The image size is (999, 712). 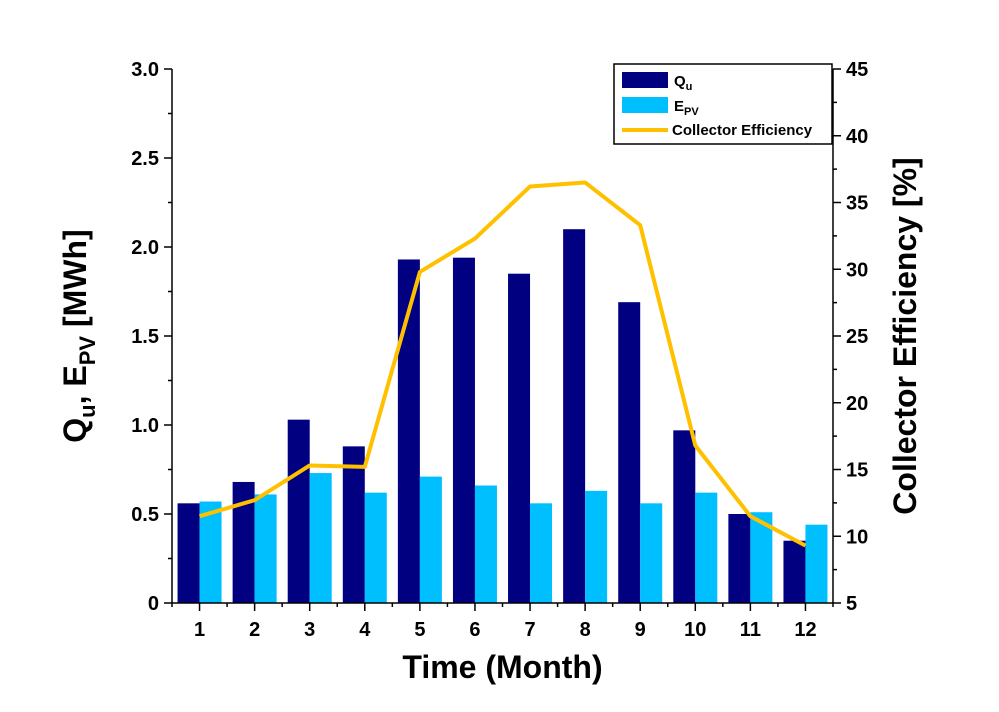 What do you see at coordinates (805, 630) in the screenshot?
I see `x-tick-label: 12` at bounding box center [805, 630].